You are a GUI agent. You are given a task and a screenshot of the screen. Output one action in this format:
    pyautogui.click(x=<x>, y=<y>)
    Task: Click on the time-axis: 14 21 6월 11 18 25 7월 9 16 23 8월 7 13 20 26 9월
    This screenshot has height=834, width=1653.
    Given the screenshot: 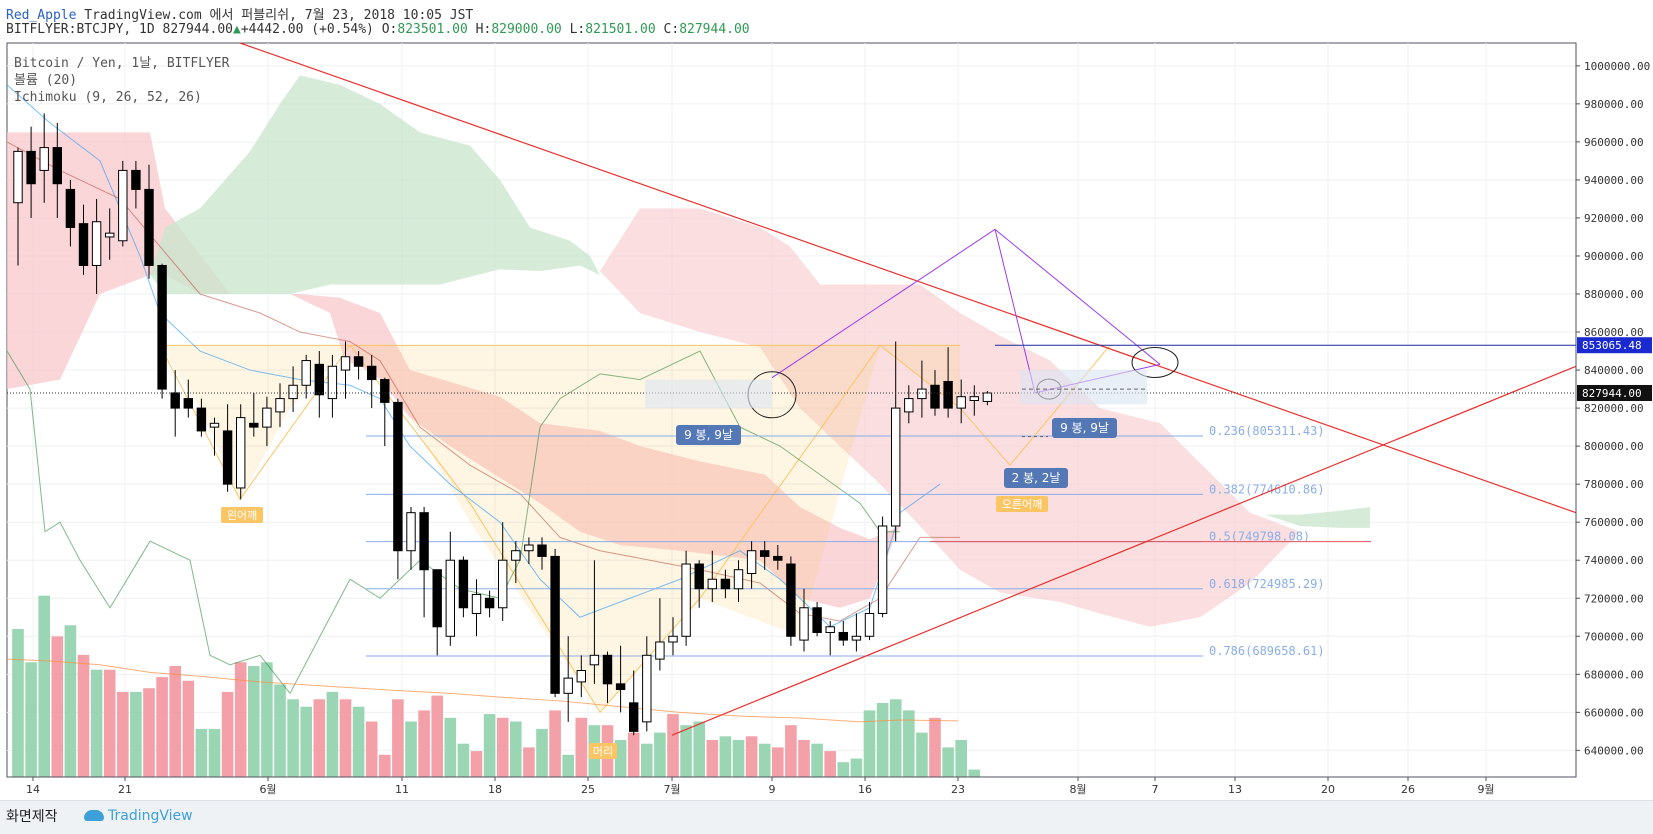 What is the action you would take?
    pyautogui.click(x=791, y=786)
    